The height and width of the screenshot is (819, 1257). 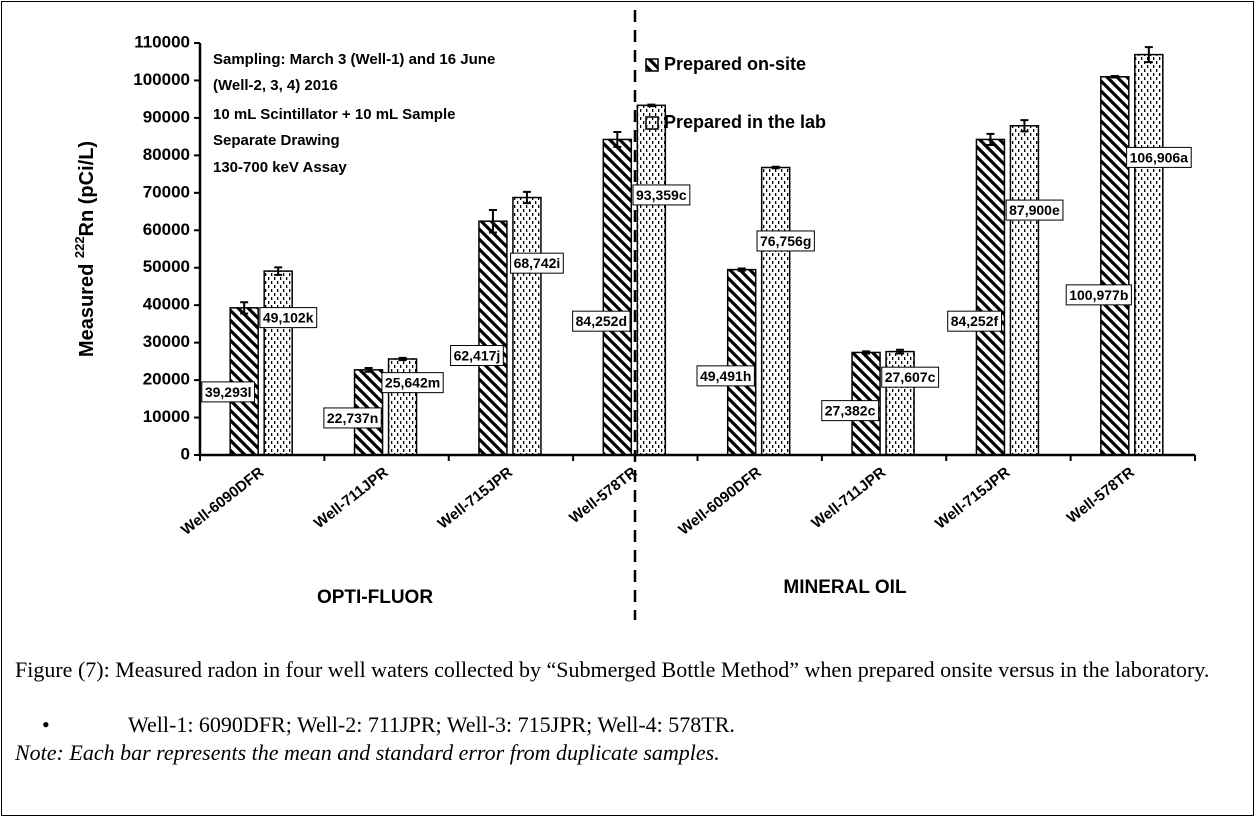 What do you see at coordinates (975, 321) in the screenshot?
I see `value-label-text: 84,252f` at bounding box center [975, 321].